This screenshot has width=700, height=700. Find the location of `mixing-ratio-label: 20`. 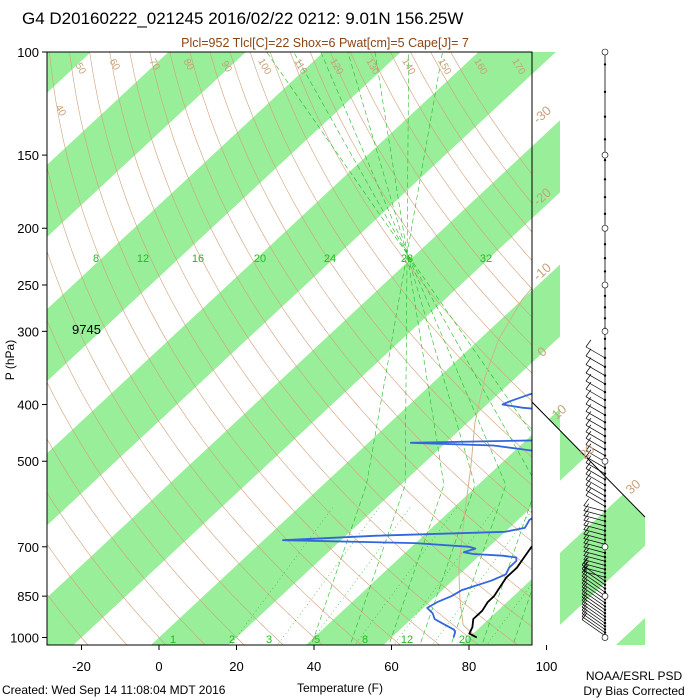

mixing-ratio-label: 20 is located at coordinates (465, 640).